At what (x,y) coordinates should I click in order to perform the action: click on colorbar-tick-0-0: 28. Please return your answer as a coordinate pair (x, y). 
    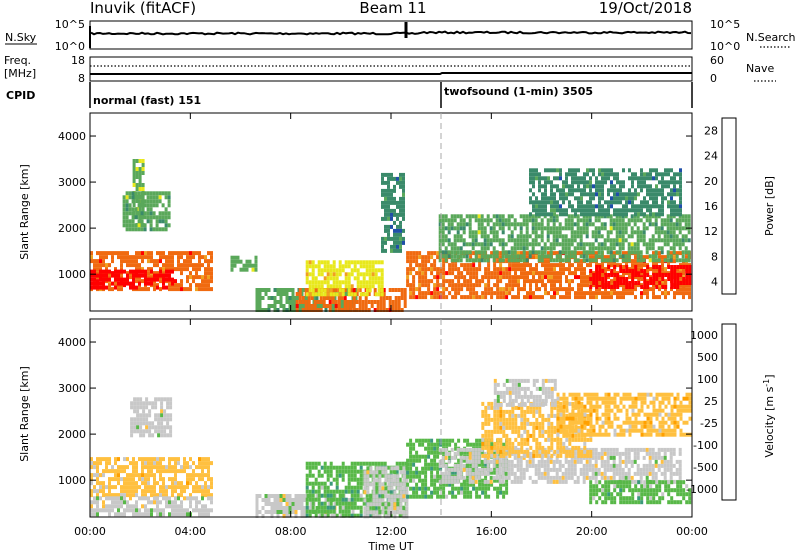
    Looking at the image, I should click on (711, 131).